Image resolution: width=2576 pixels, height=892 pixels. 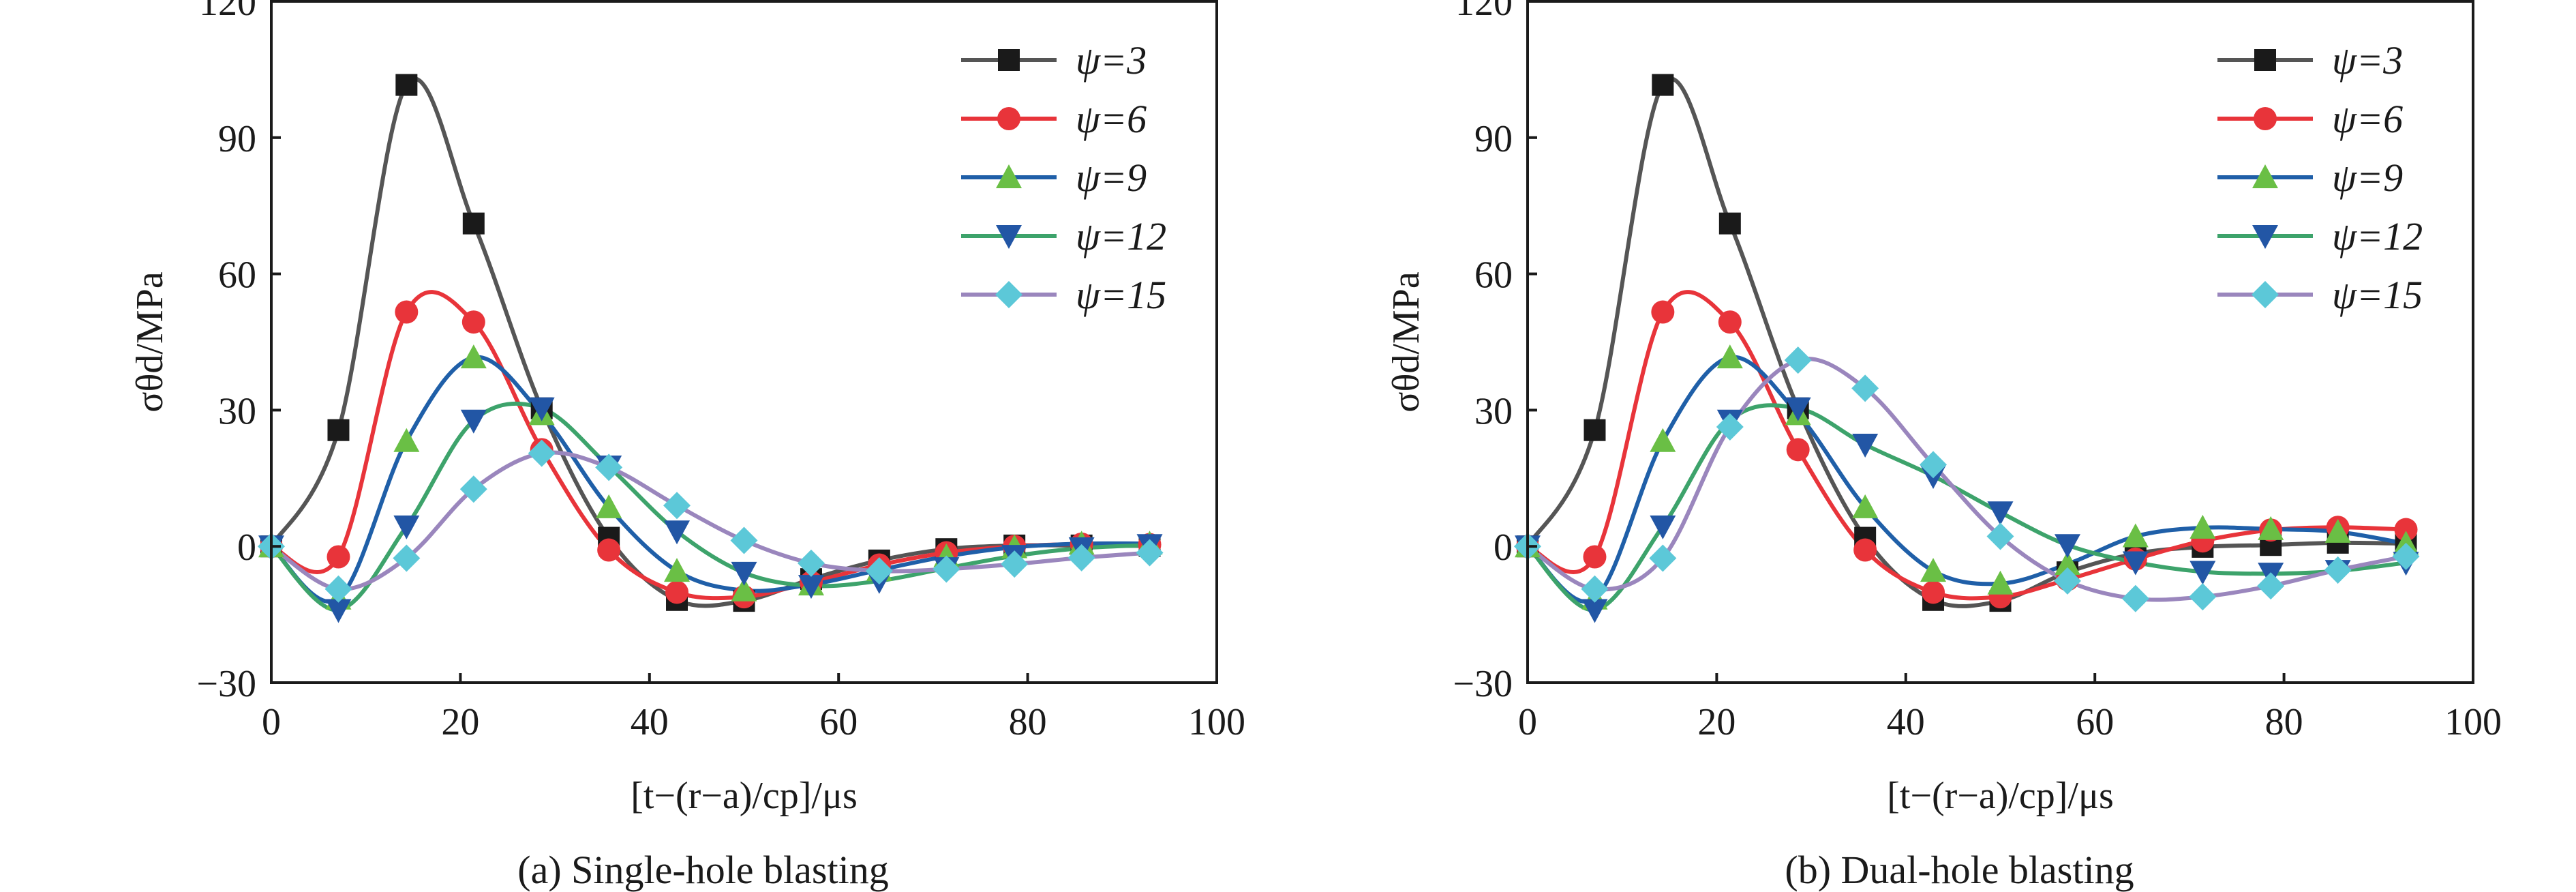 I want to click on legend: ψ=3 ψ=6 ψ=9 ψ=12 ψ=15, so click(x=2320, y=177).